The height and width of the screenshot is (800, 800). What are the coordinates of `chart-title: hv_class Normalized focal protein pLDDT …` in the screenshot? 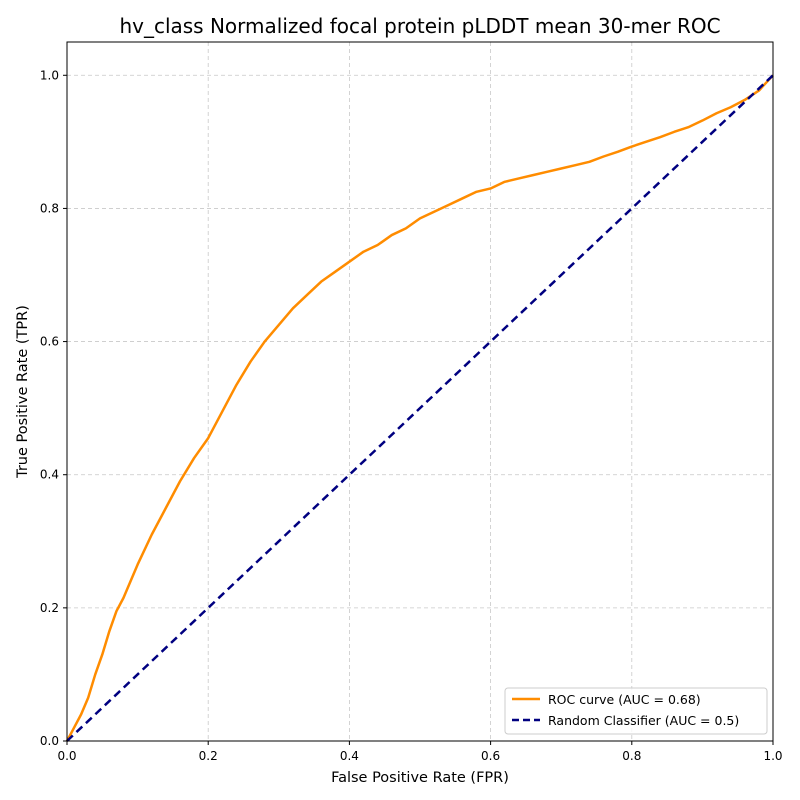 It's located at (419, 26).